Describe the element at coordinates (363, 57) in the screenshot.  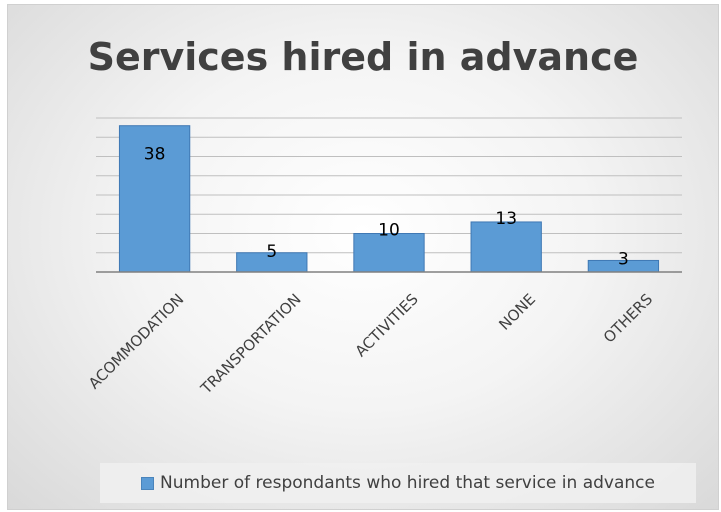
I see `chart-title: Services hired in advance` at that location.